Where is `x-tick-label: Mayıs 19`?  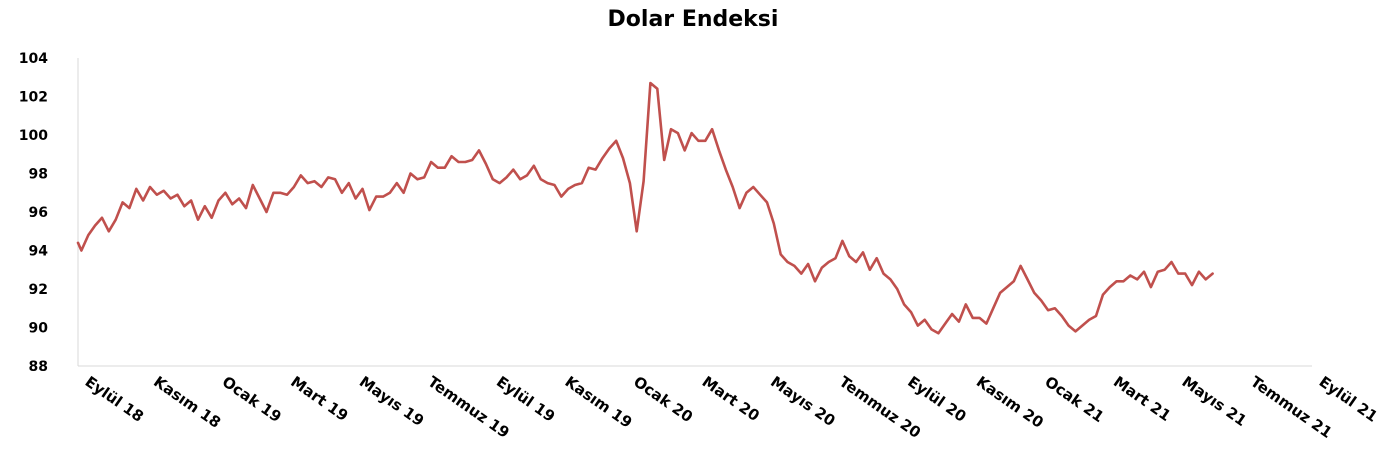
x-tick-label: Mayıs 19 is located at coordinates (391, 401).